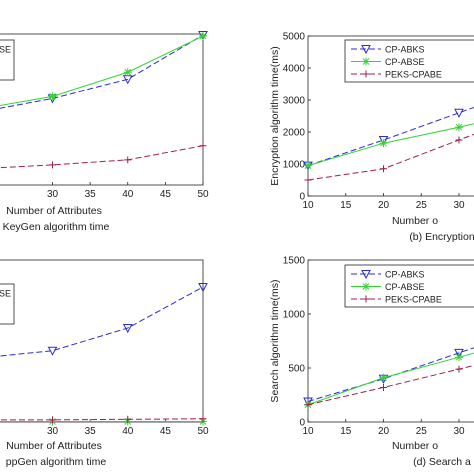  Describe the element at coordinates (296, 369) in the screenshot. I see `y-tick-label: 500` at that location.